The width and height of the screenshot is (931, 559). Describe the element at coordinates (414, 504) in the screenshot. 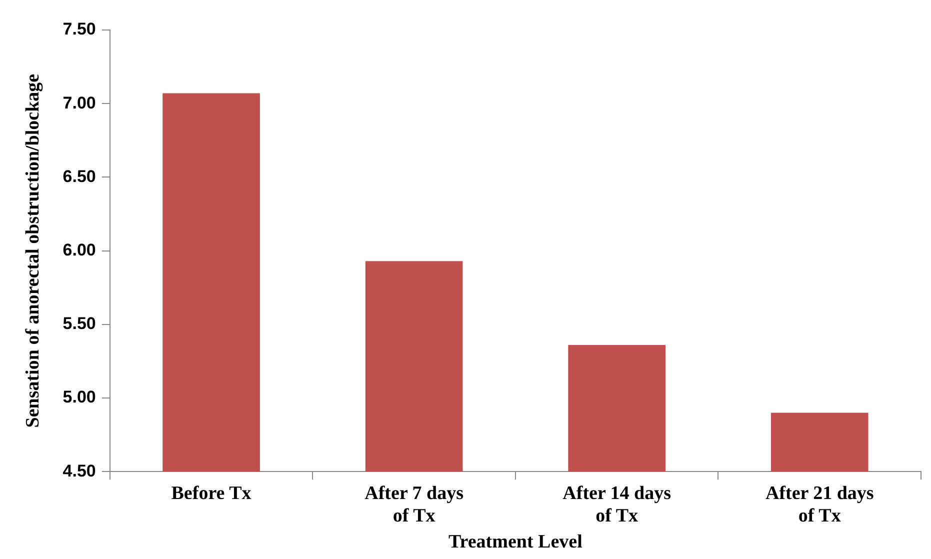

I see `x-tick-label: After 7 days of Tx` at that location.